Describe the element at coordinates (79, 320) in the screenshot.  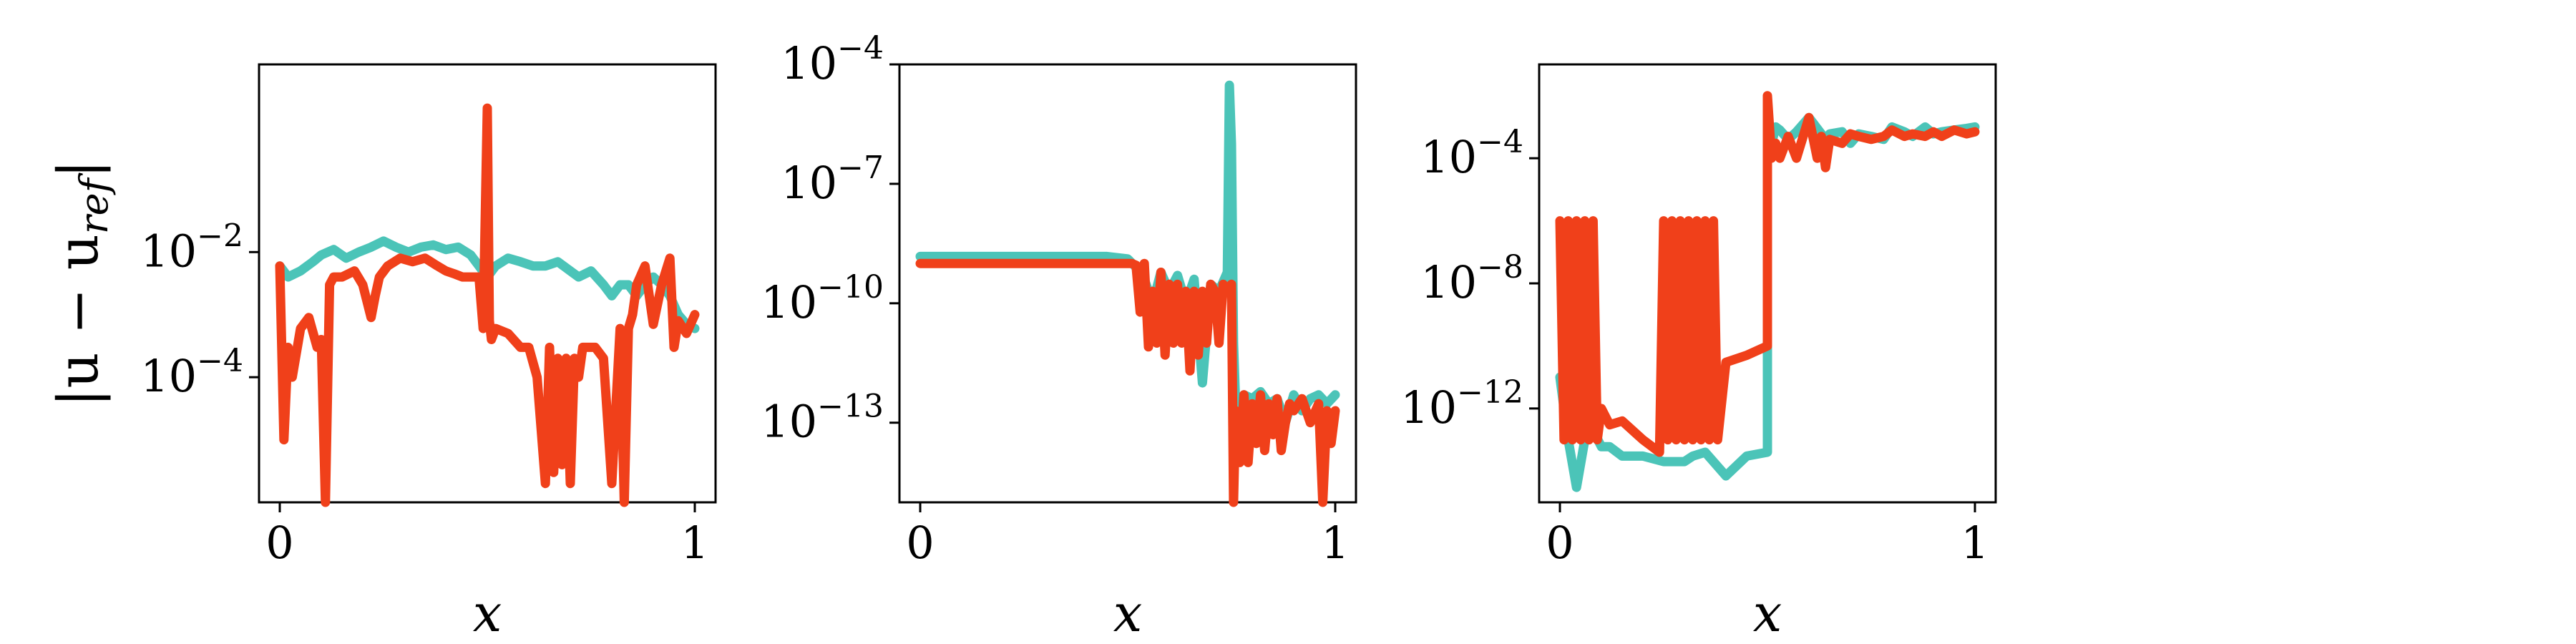
I see `y-axis-label-main: |u − u` at that location.